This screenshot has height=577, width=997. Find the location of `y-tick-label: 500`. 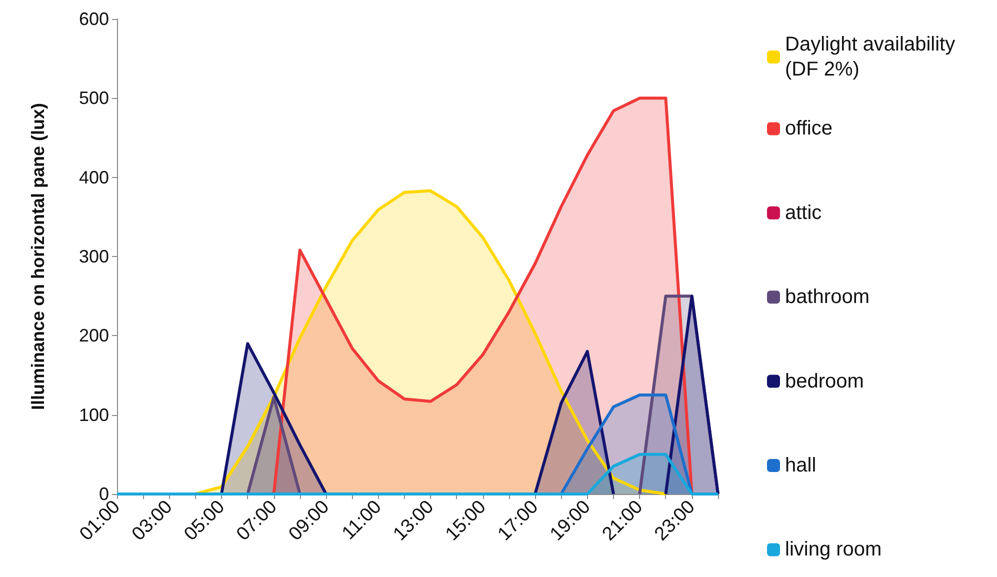

y-tick-label: 500 is located at coordinates (93, 98).